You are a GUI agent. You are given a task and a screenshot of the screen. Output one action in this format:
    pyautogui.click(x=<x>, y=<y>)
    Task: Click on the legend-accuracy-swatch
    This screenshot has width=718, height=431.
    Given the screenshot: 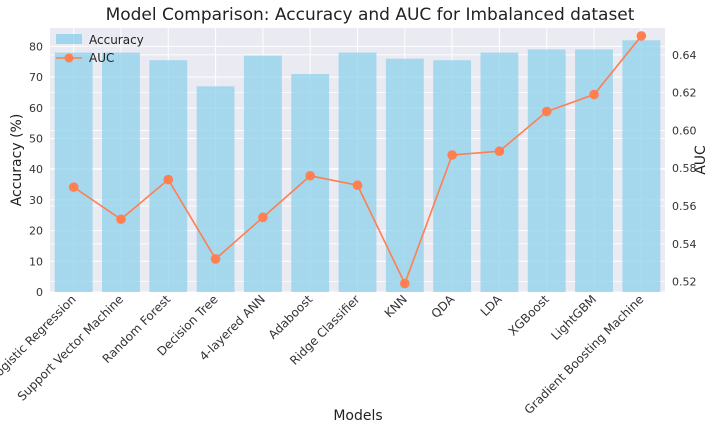 What is the action you would take?
    pyautogui.click(x=69, y=39)
    